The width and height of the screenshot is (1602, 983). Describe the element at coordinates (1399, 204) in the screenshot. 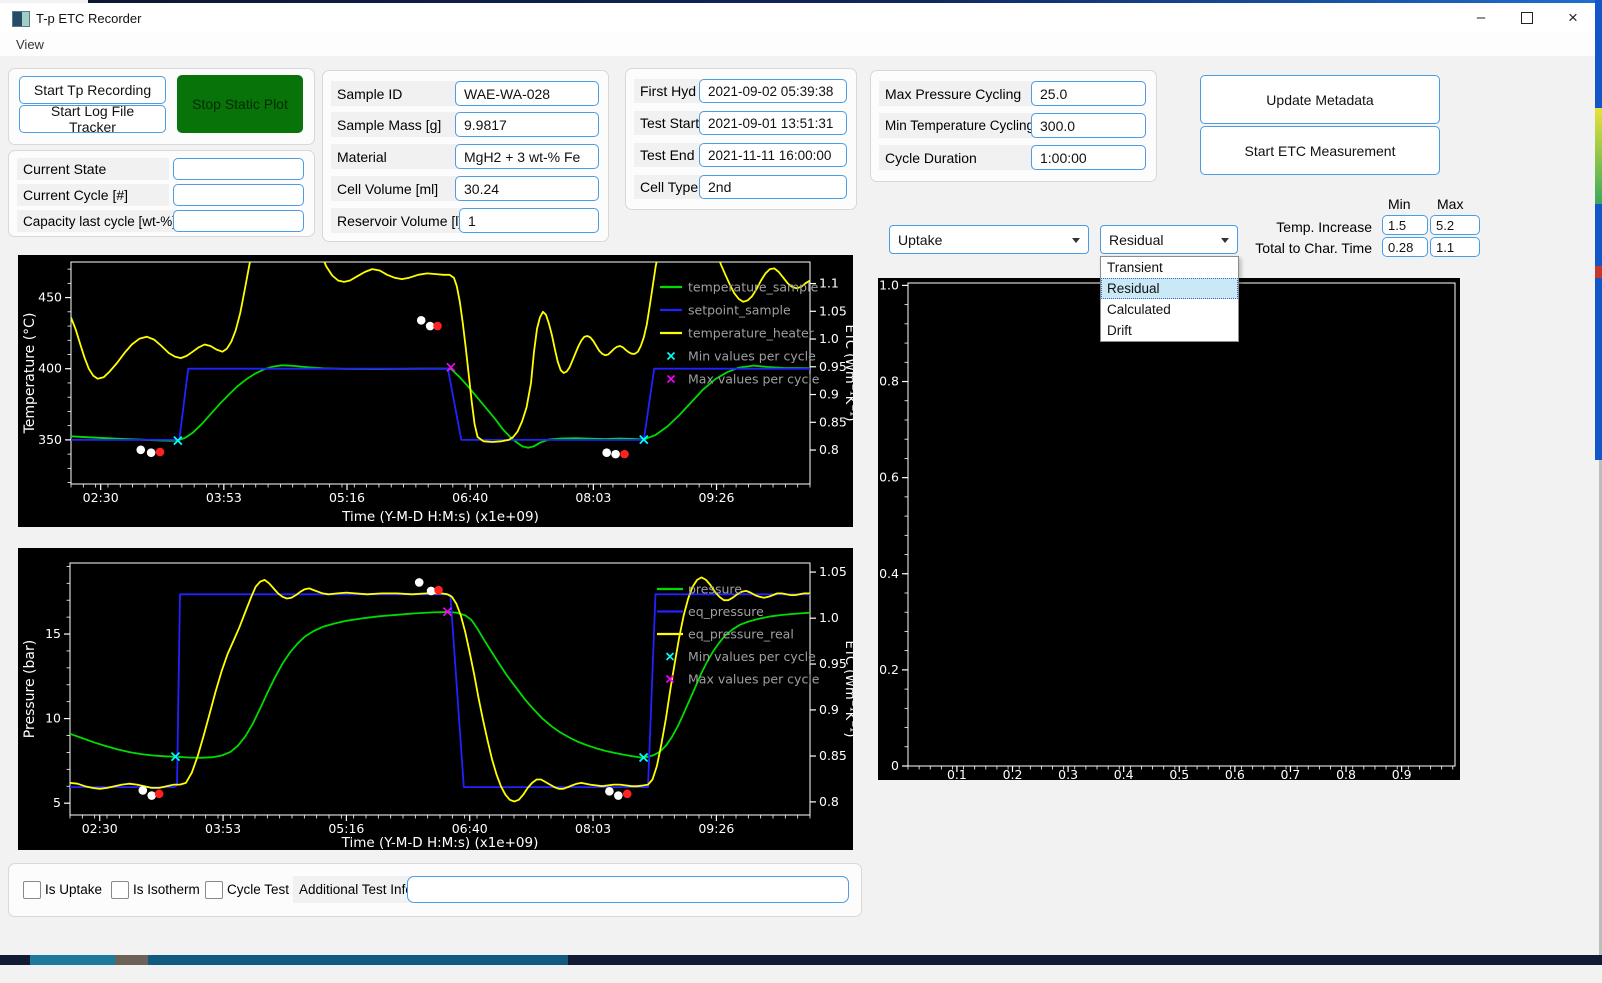

I see `min-column-header: Min` at that location.